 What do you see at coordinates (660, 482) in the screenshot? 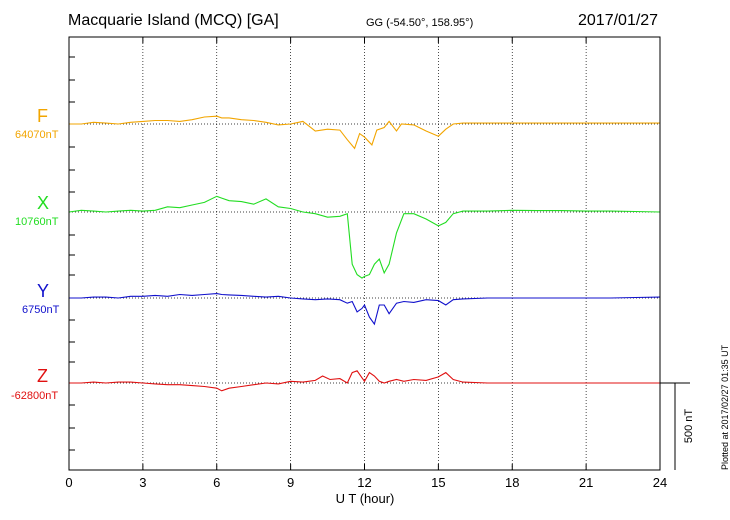
I see `x-tick-label: 24` at bounding box center [660, 482].